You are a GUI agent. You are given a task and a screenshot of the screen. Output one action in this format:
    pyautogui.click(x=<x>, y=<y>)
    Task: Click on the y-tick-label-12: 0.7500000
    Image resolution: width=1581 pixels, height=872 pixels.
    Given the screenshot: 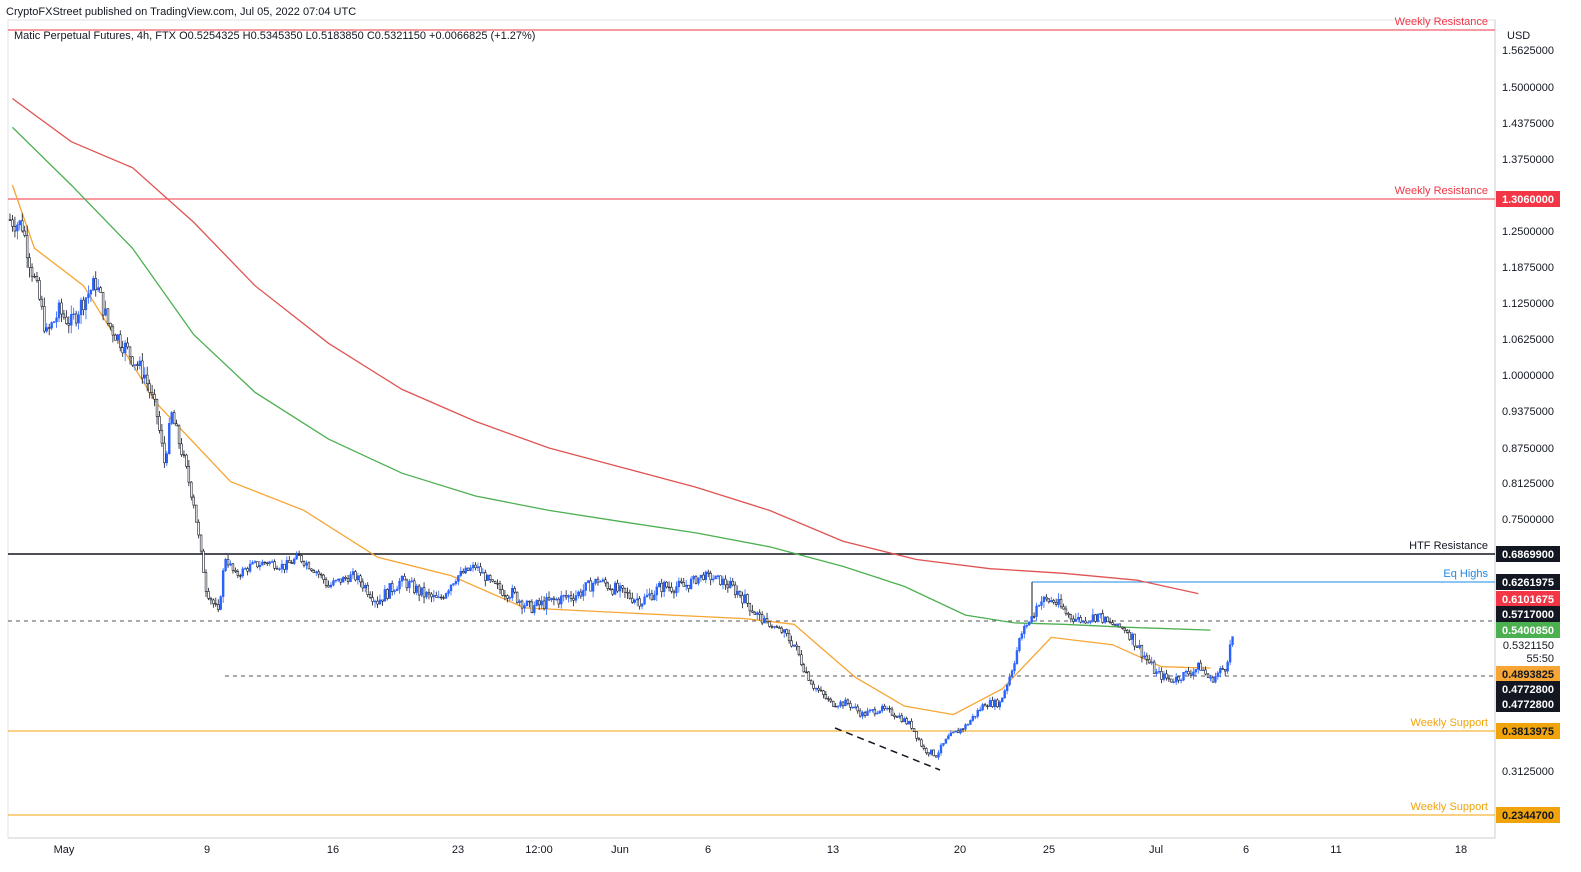 What is the action you would take?
    pyautogui.click(x=1528, y=520)
    